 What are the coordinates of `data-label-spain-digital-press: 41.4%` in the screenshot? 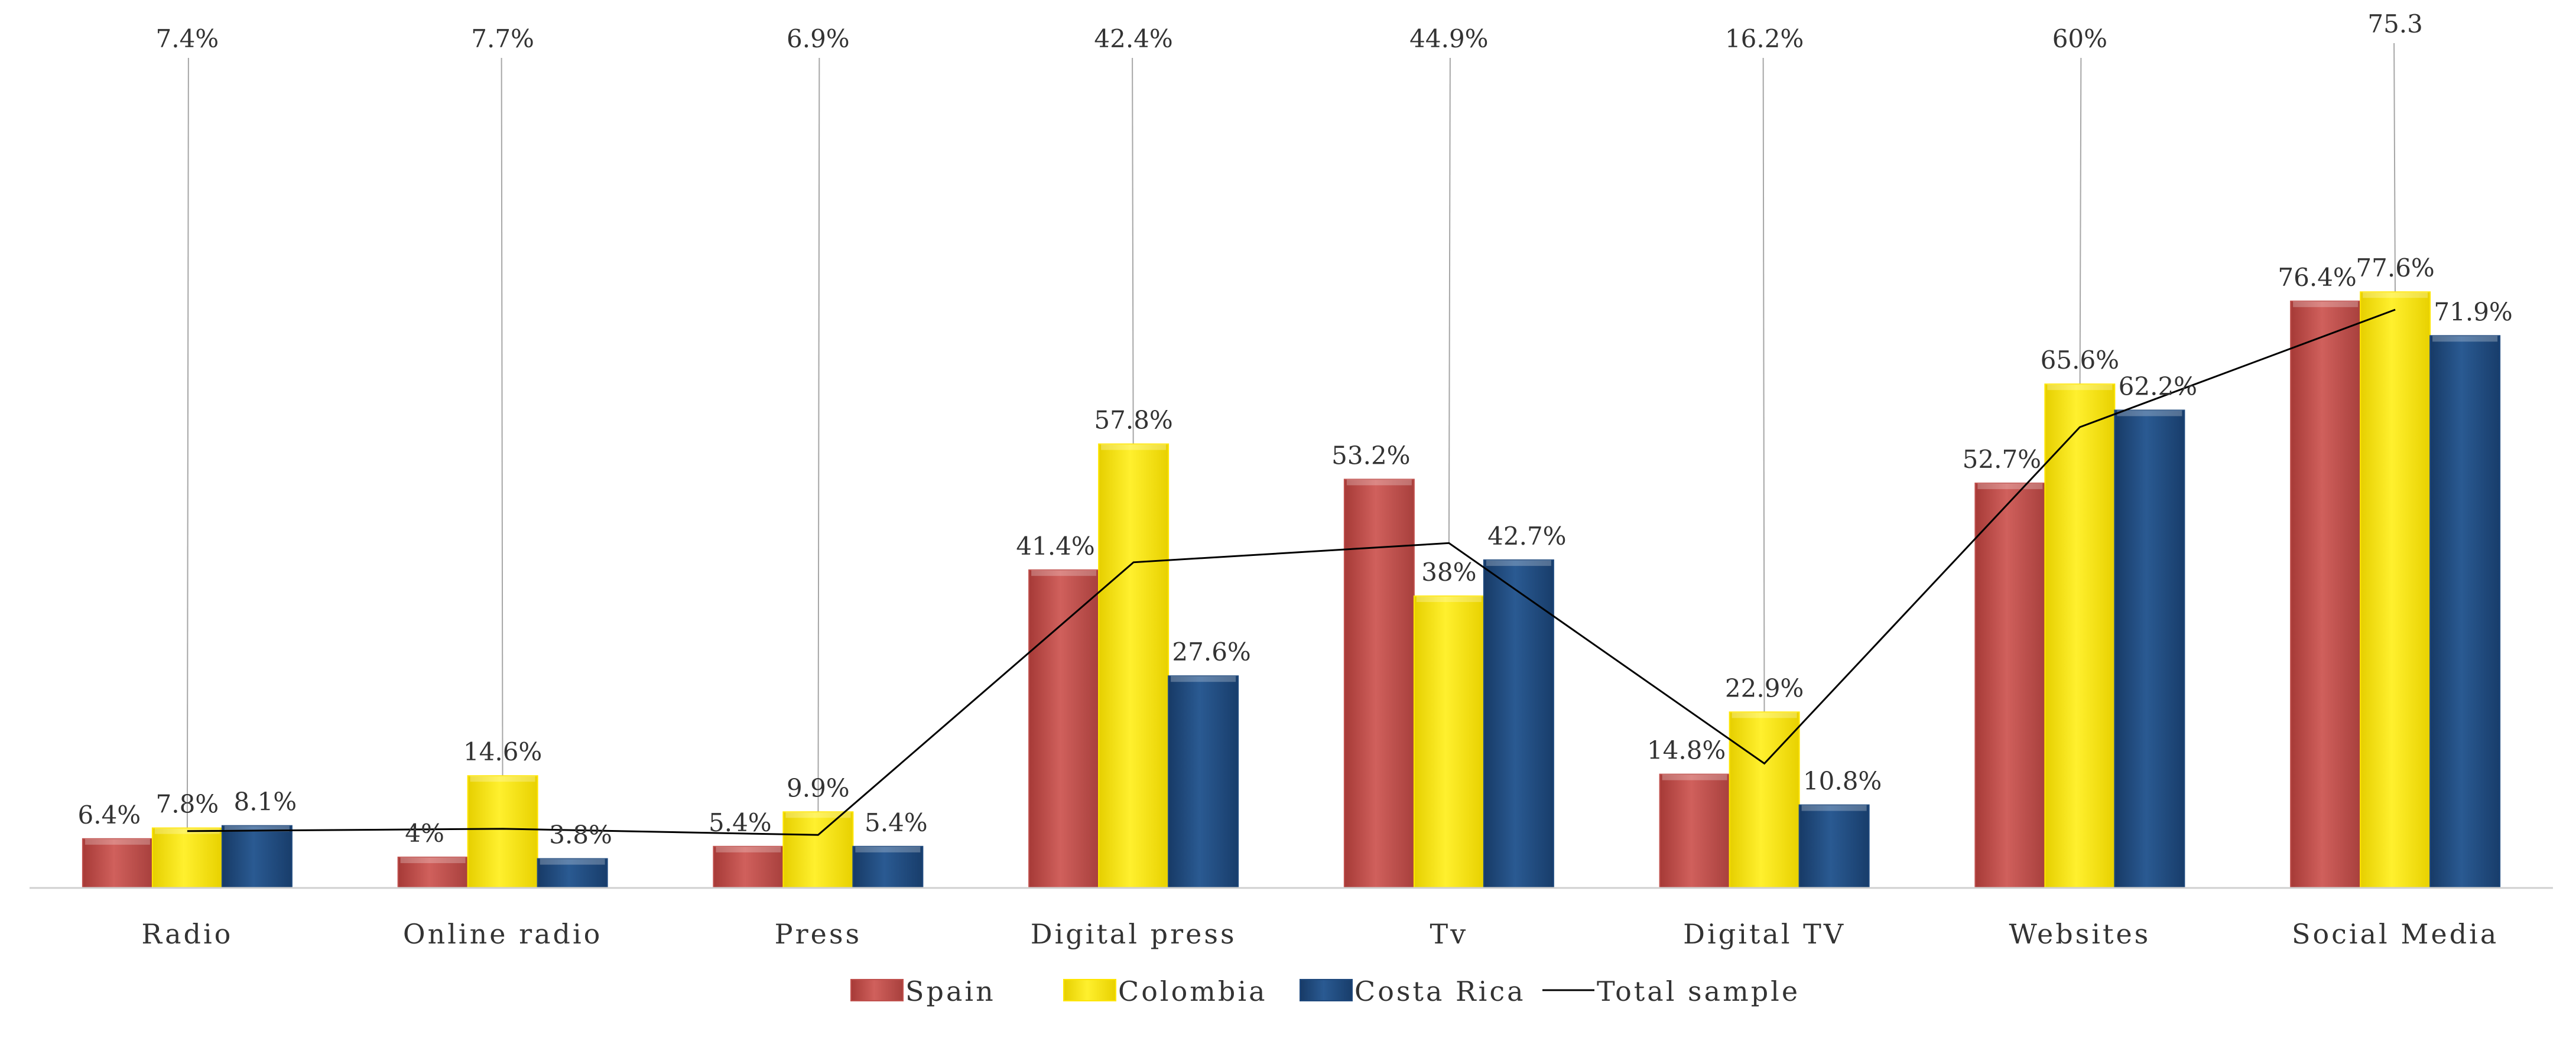 It's located at (1055, 546).